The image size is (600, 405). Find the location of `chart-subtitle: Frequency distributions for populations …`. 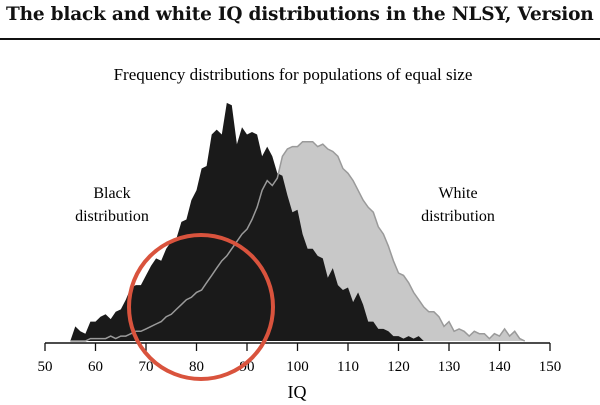

chart-subtitle: Frequency distributions for populations … is located at coordinates (293, 74).